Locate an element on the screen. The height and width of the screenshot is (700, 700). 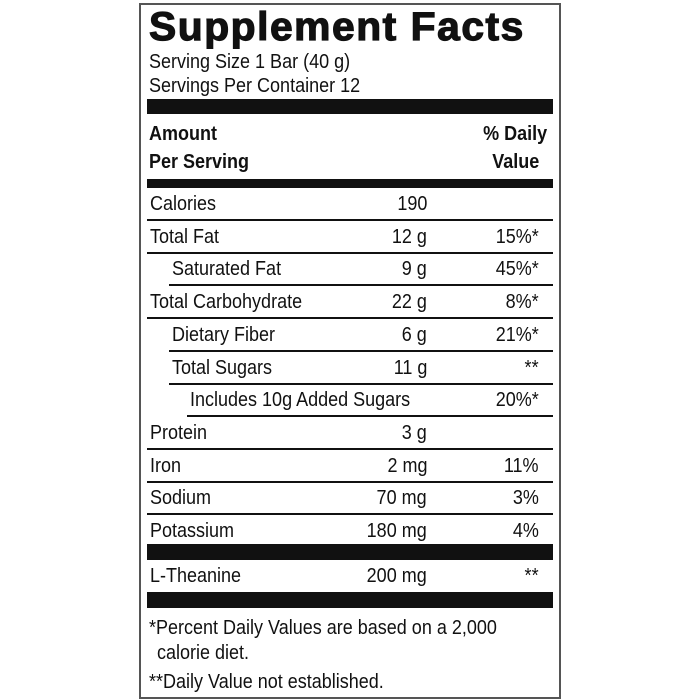
nutrient-row: Potassium 180 mg 4% is located at coordinates (350, 531).